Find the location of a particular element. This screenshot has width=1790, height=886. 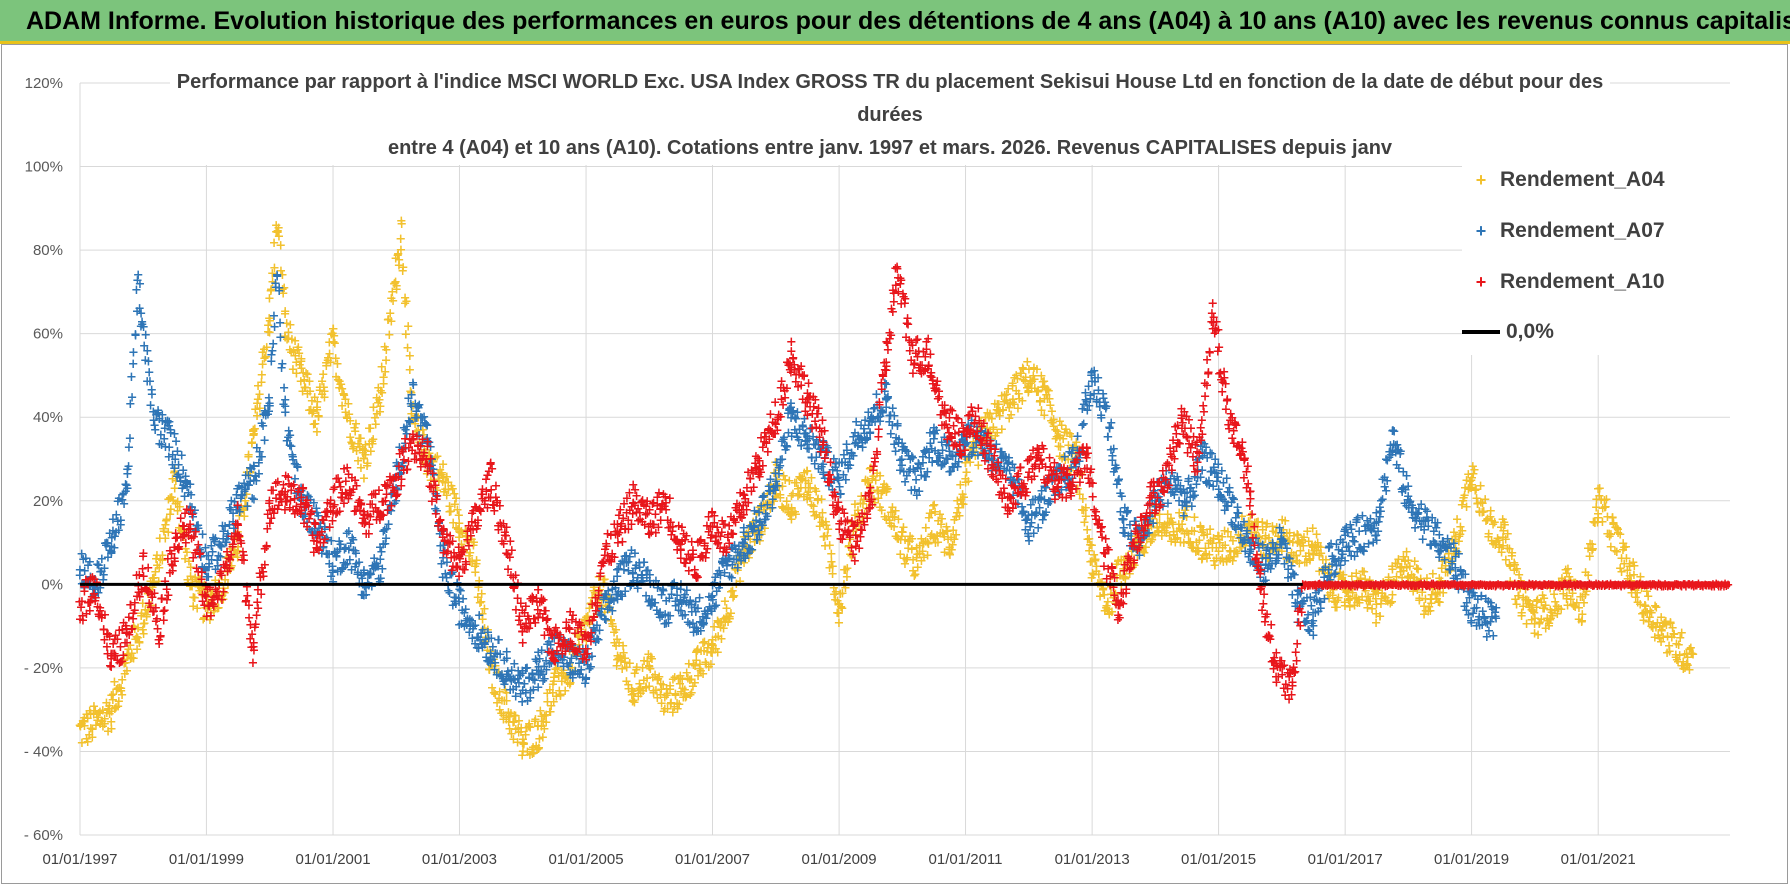

y-tick-label: 120% is located at coordinates (44, 83).